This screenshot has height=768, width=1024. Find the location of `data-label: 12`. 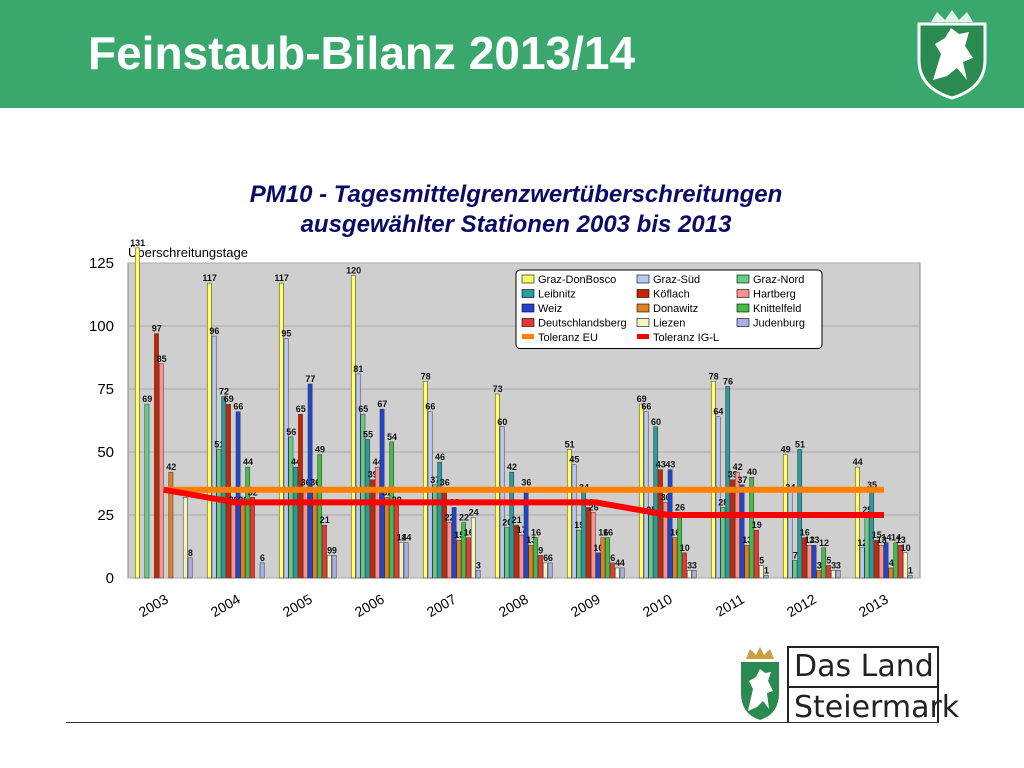

data-label: 12 is located at coordinates (824, 543).